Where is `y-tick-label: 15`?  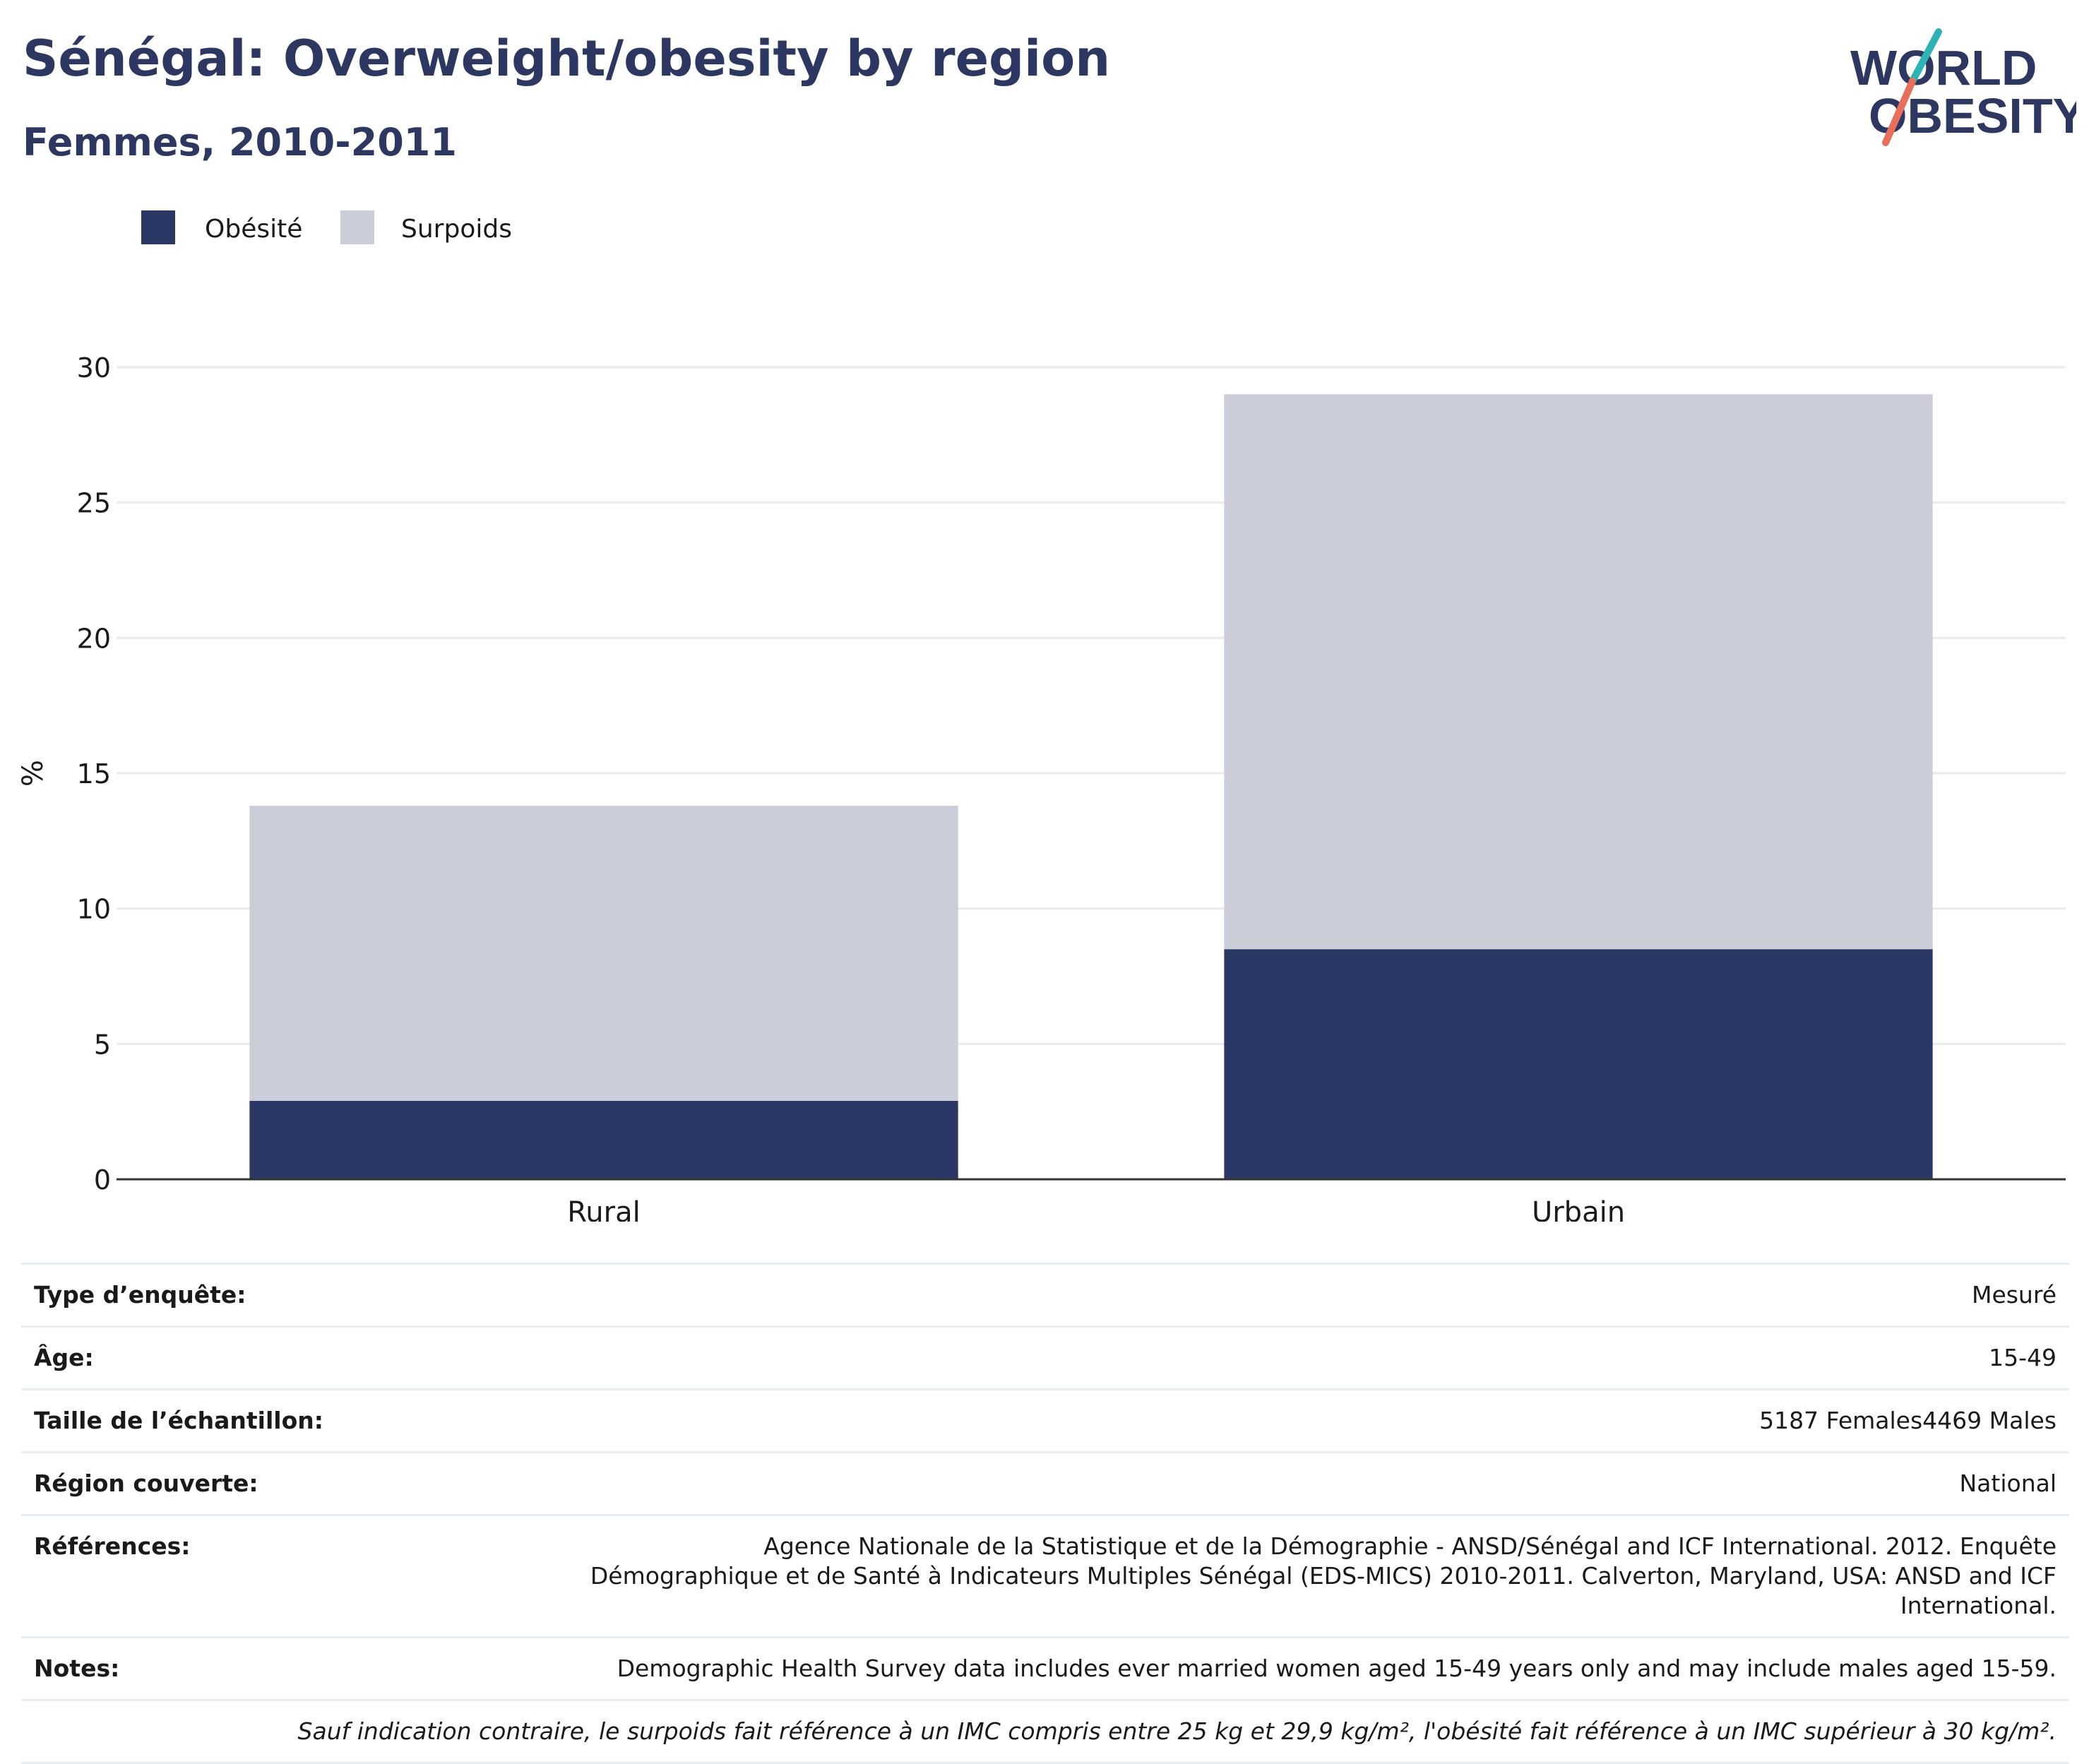
y-tick-label: 15 is located at coordinates (94, 773).